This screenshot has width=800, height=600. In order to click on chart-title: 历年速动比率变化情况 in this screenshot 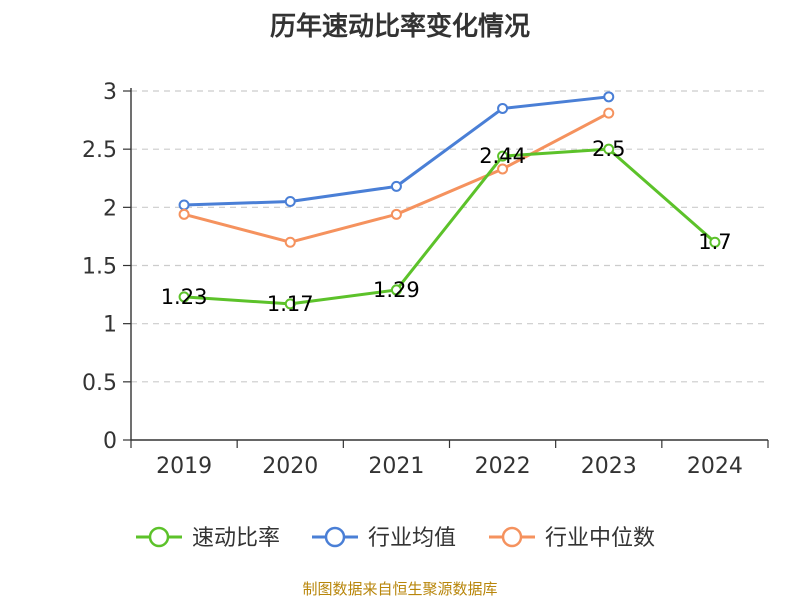, I will do `click(399, 27)`.